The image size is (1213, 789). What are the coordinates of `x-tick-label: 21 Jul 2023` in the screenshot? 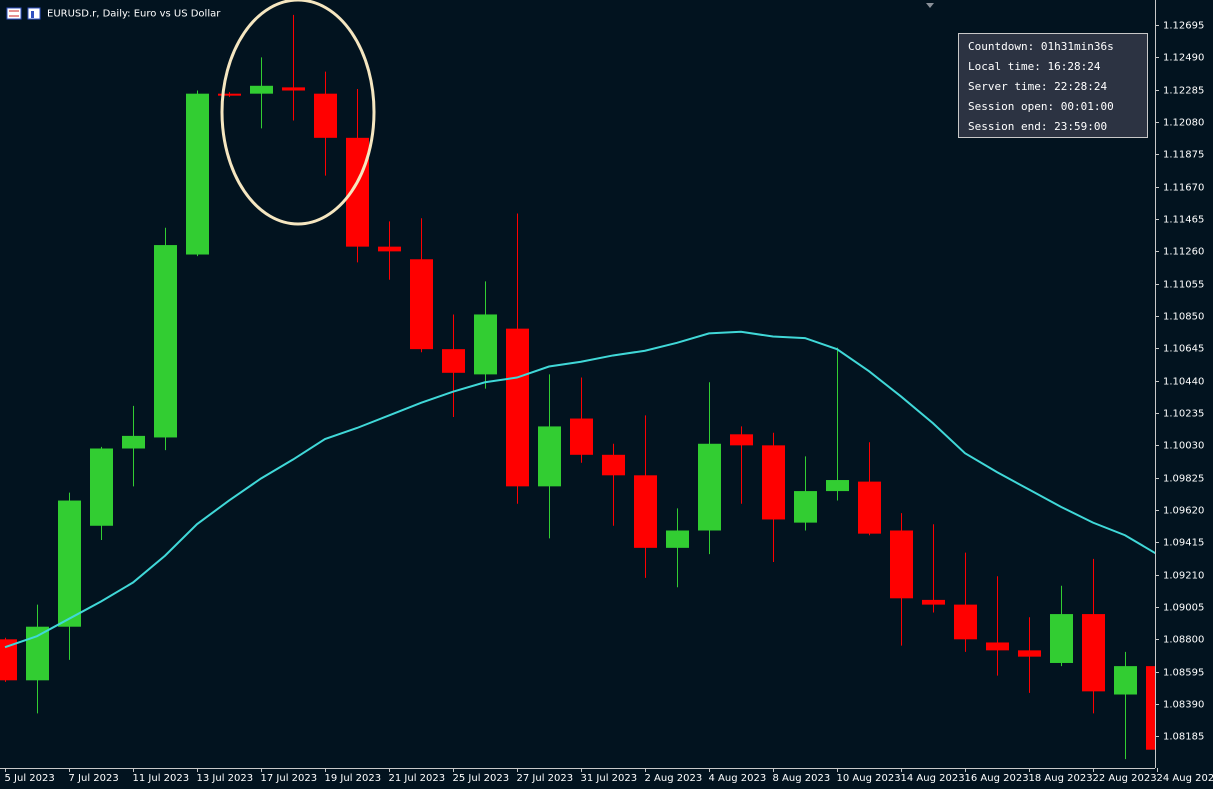 It's located at (417, 778).